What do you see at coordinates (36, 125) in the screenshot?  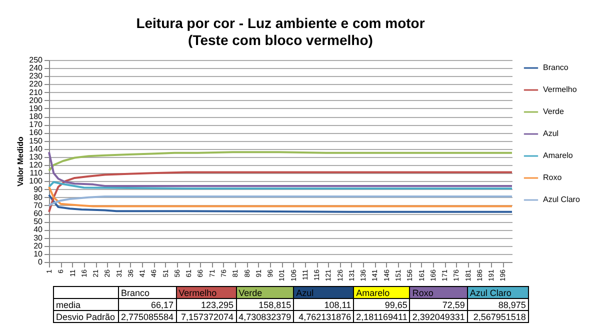 I see `y-tick-label: 170` at bounding box center [36, 125].